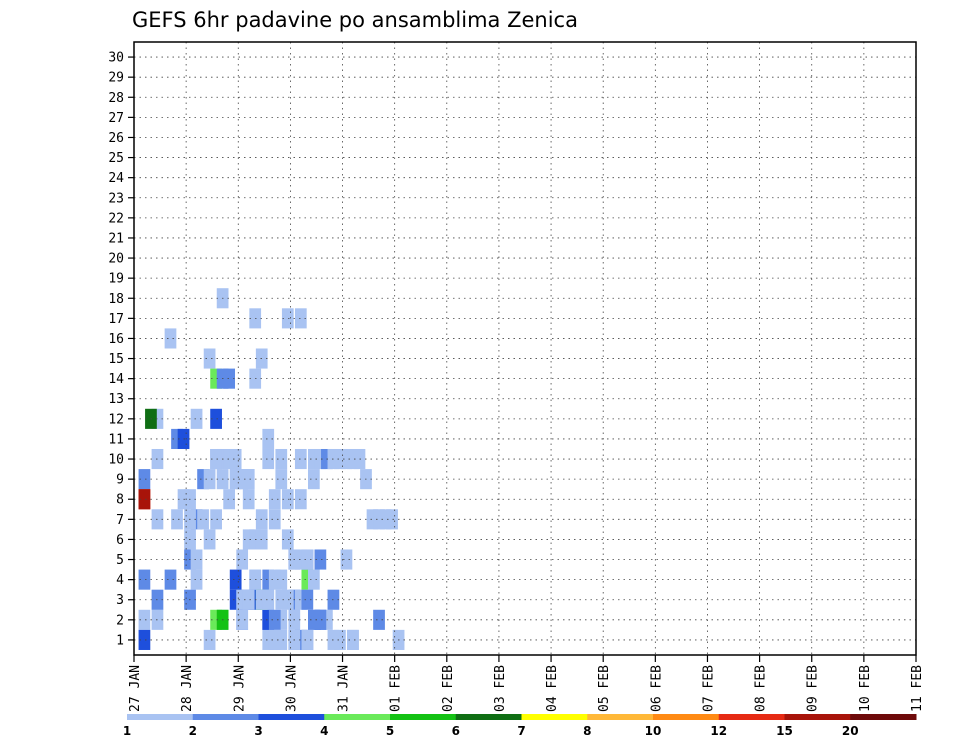  I want to click on legend-label: 2, so click(193, 731).